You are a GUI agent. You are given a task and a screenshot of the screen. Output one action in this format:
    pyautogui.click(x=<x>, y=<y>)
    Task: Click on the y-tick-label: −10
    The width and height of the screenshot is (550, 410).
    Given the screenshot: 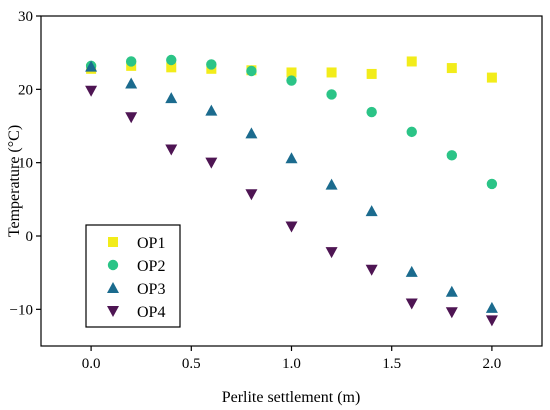 What is the action you would take?
    pyautogui.click(x=21, y=310)
    